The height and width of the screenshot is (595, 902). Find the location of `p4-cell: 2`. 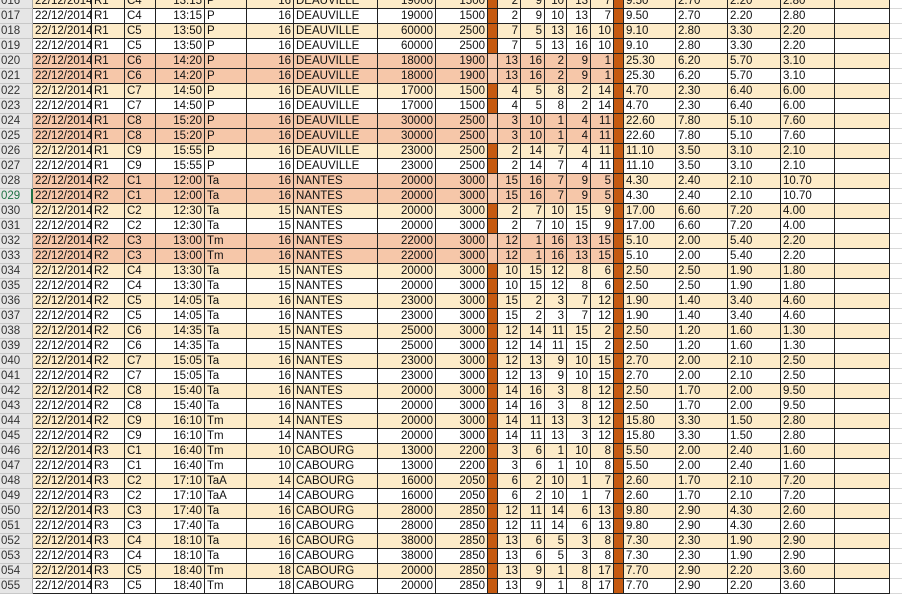

p4-cell: 2 is located at coordinates (579, 106).